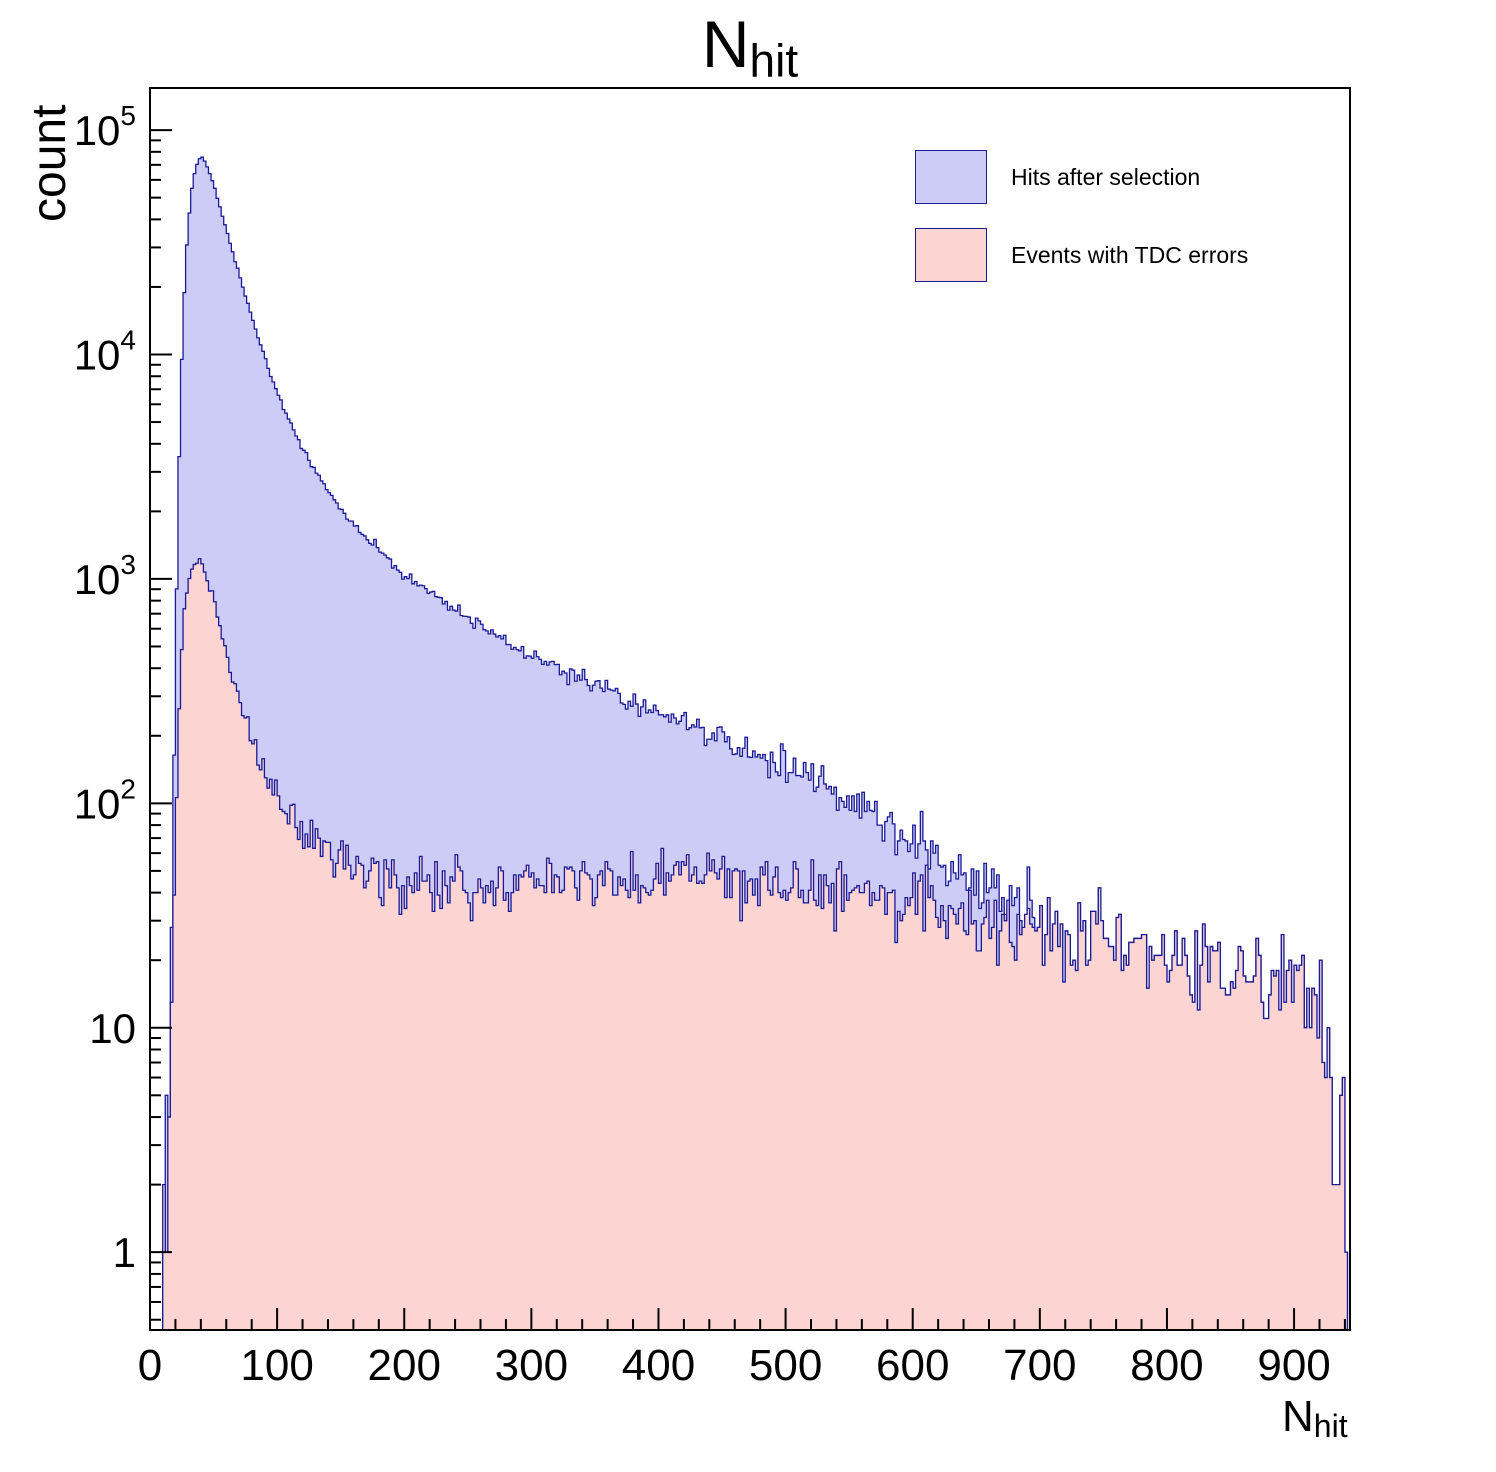 Image resolution: width=1496 pixels, height=1472 pixels. What do you see at coordinates (1039, 1365) in the screenshot?
I see `x-tick-label: 700` at bounding box center [1039, 1365].